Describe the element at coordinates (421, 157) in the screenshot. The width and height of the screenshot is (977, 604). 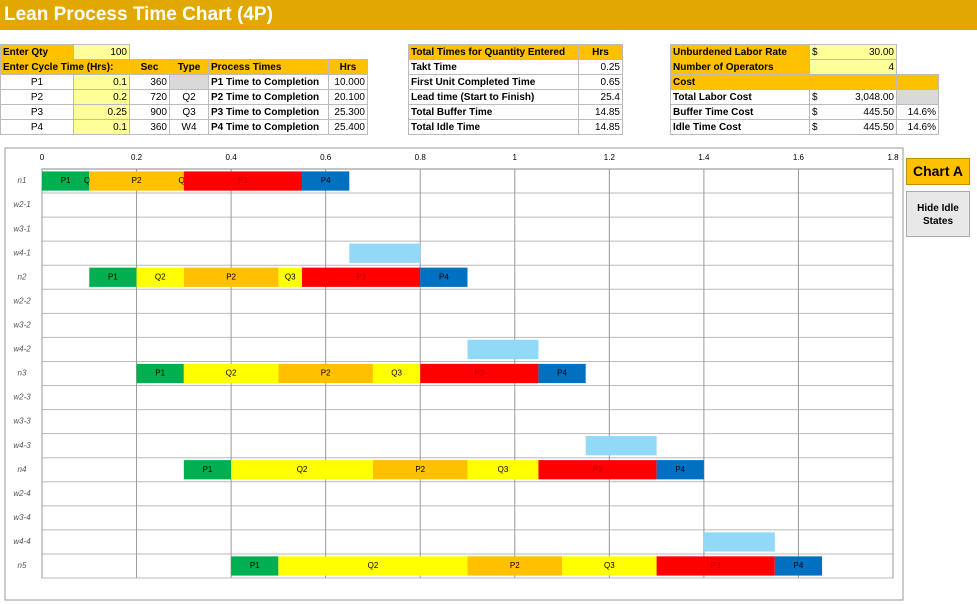
I see `x-tick-label: 0.8` at that location.